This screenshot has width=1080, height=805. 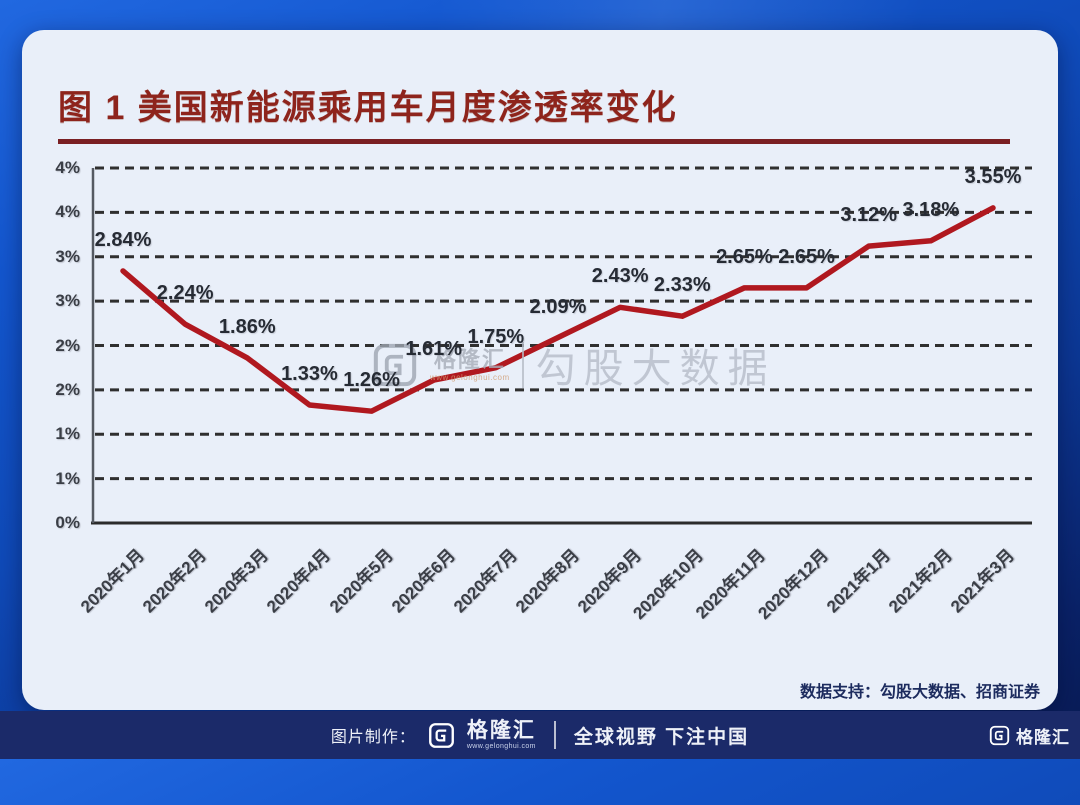 I want to click on data-point-label: 2.24%, so click(x=185, y=293).